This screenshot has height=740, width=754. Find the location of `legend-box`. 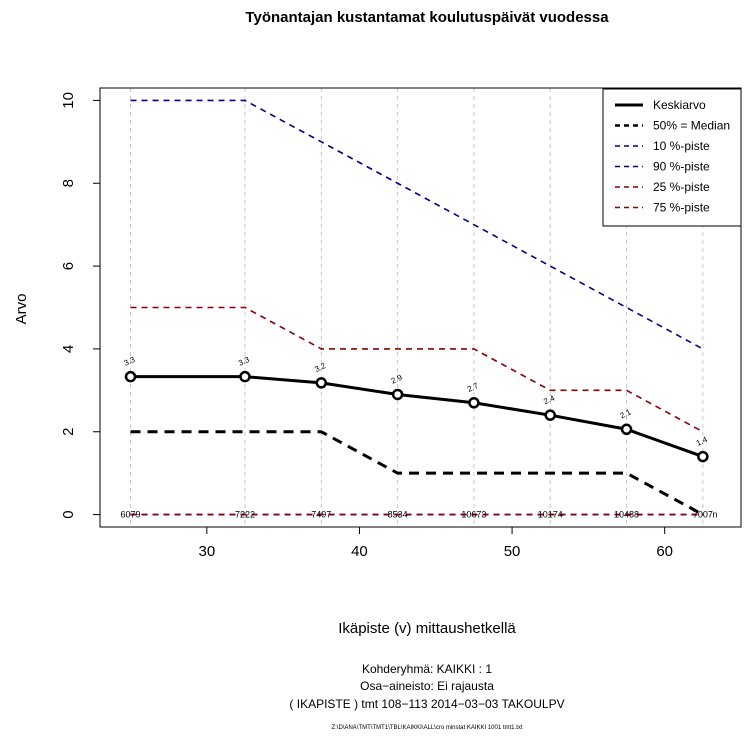

legend-box is located at coordinates (672, 157).